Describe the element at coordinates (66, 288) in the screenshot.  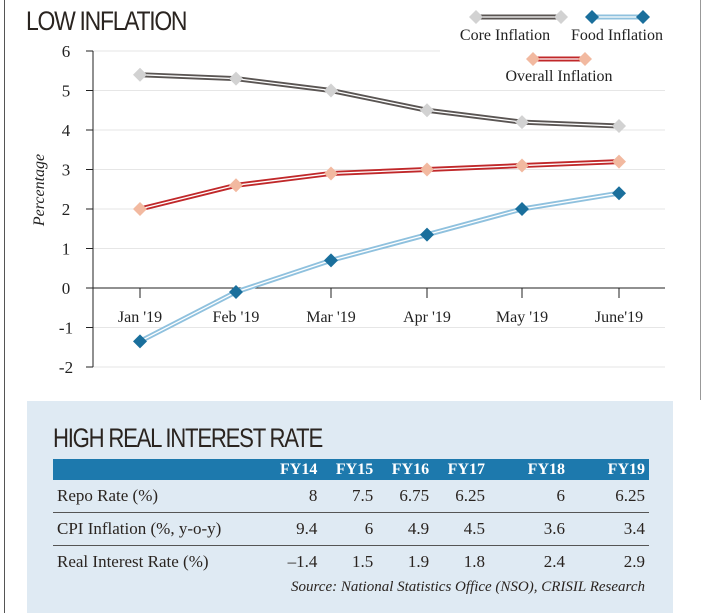
I see `y-tick-label: 0` at that location.